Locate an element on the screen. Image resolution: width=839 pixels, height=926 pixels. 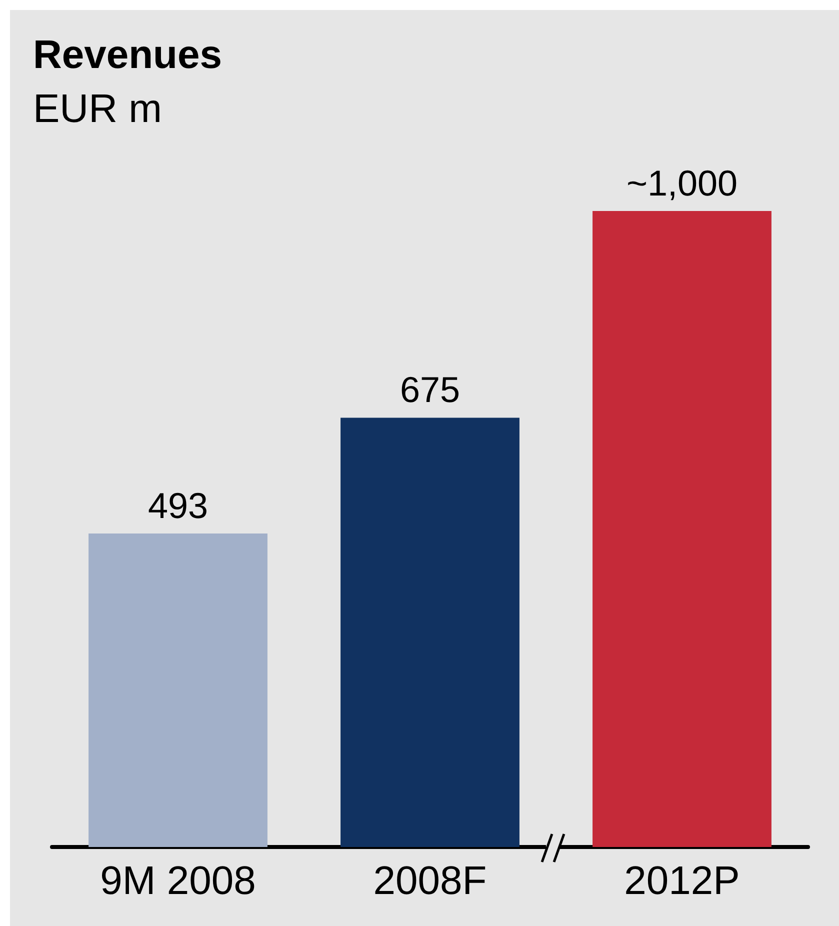
chart-title: Revenues is located at coordinates (127, 55).